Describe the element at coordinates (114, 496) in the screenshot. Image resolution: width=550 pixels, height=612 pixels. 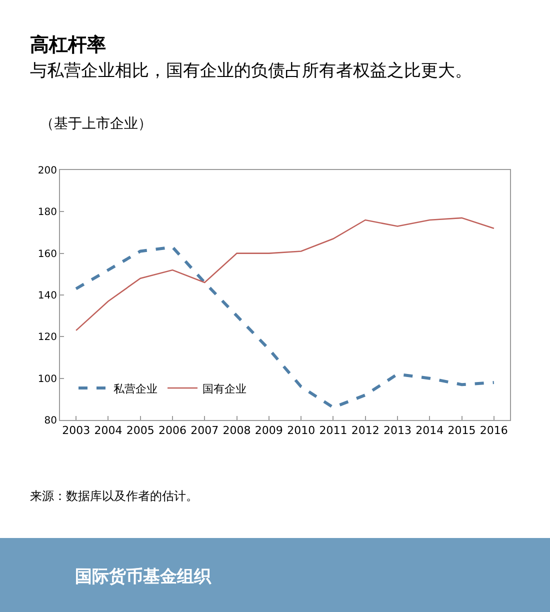
I see `source-note: 来源：数据库以及作者的估计。` at that location.